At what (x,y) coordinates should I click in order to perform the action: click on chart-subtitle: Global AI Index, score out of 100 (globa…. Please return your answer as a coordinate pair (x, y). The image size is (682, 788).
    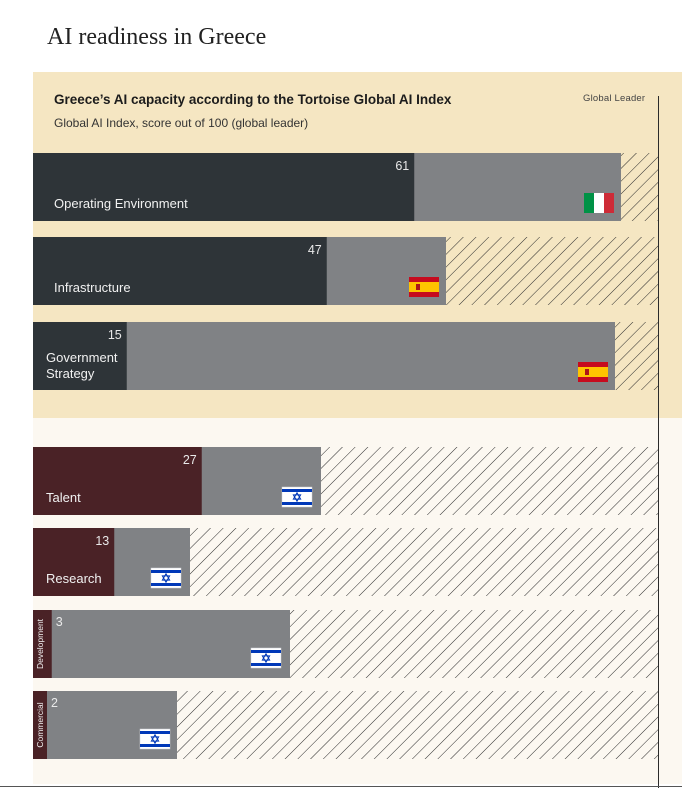
    Looking at the image, I should click on (181, 123).